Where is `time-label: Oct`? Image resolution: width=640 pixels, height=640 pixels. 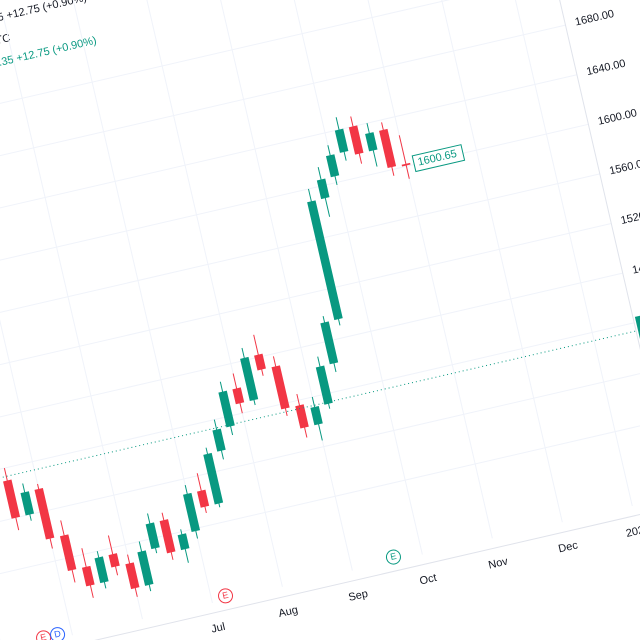
time-label: Oct is located at coordinates (427, 580).